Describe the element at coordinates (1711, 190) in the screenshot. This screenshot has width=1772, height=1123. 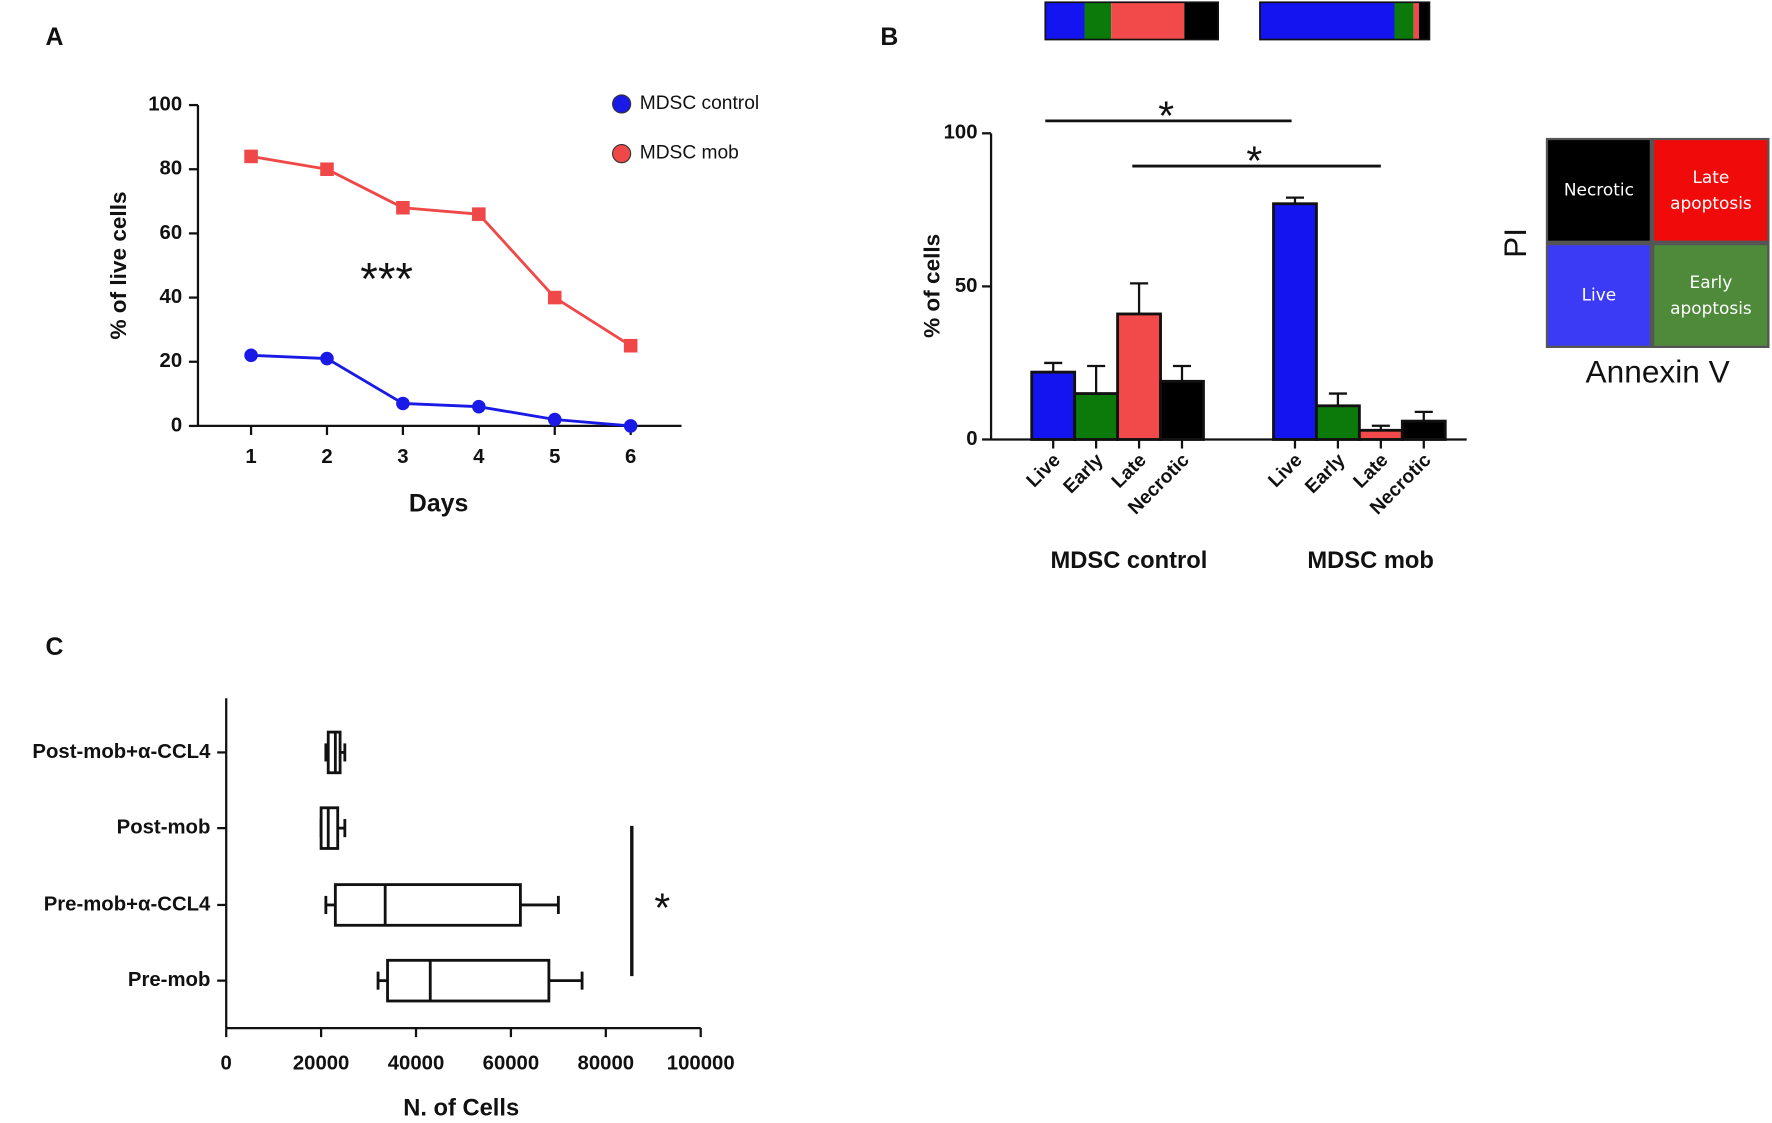
I see `quadrant-cell: Late apoptosis` at that location.